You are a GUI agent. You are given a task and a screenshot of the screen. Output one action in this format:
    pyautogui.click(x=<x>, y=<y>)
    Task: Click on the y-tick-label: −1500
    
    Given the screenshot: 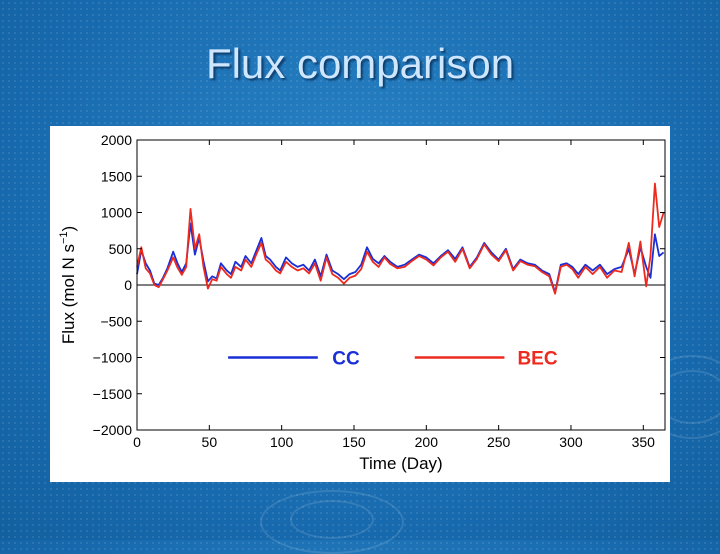 What is the action you would take?
    pyautogui.click(x=113, y=394)
    